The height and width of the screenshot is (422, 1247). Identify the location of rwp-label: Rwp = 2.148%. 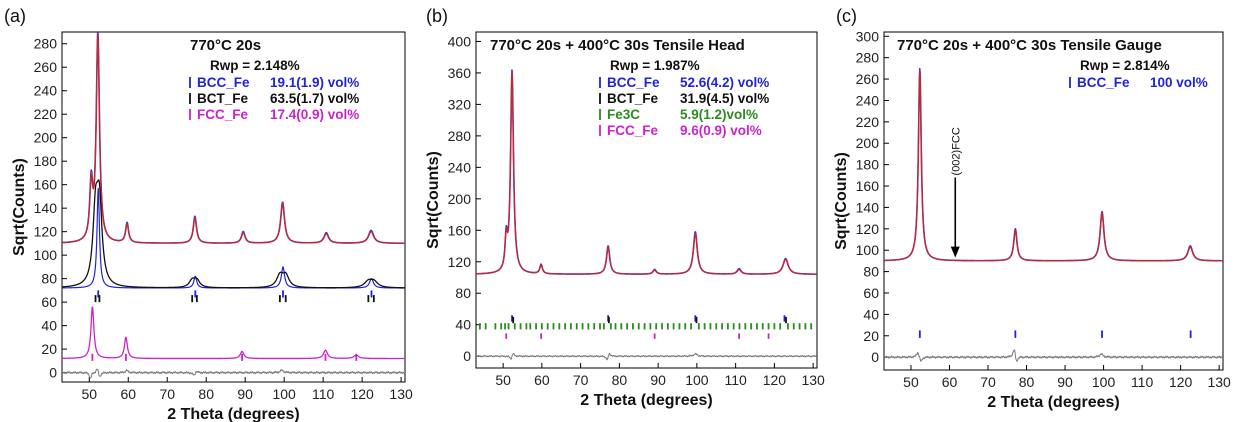
(255, 65).